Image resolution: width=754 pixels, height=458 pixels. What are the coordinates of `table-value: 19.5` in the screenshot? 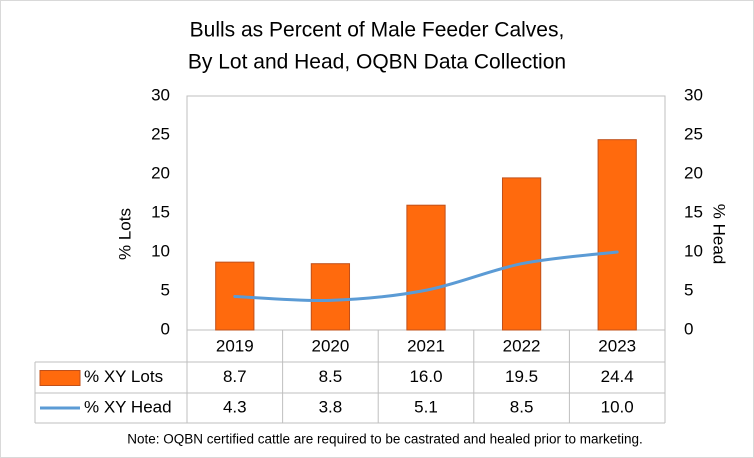 It's located at (521, 376).